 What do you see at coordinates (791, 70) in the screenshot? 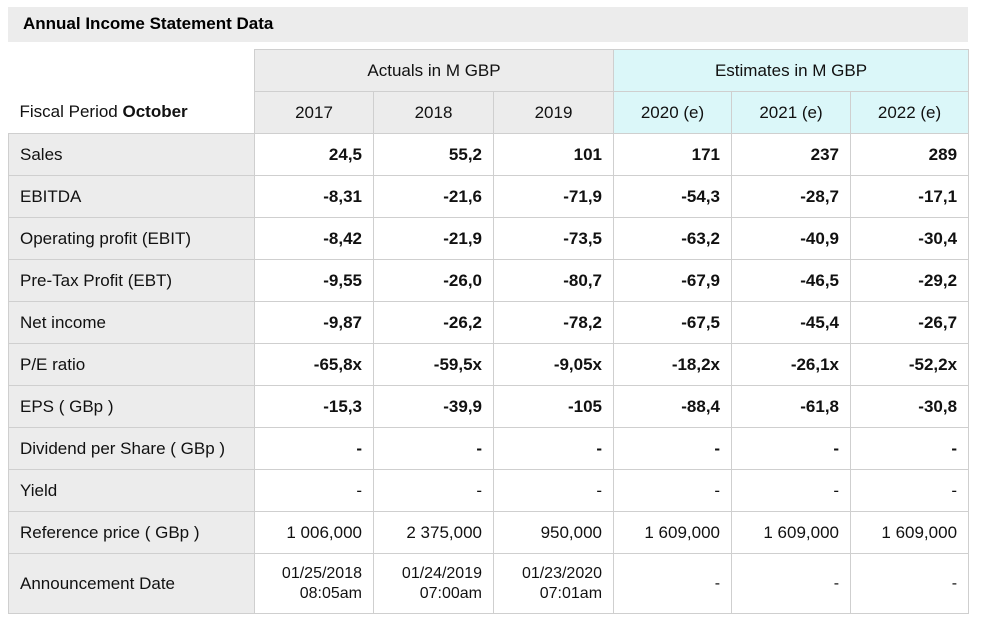
I see `estimates-group-header: Estimates in M GBP` at bounding box center [791, 70].